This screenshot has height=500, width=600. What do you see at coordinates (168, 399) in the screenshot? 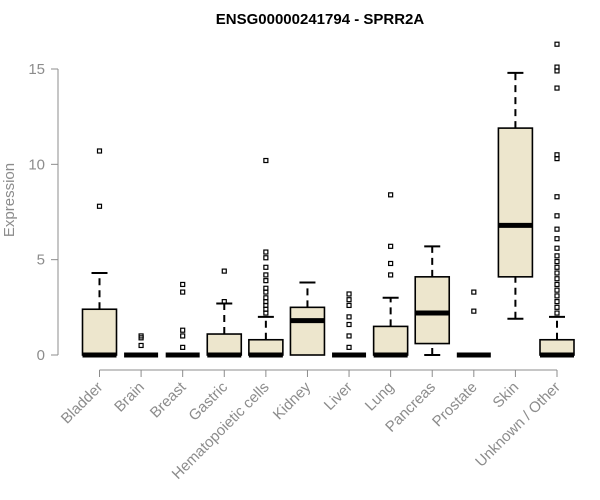
I see `x-tick-label: Breast` at bounding box center [168, 399].